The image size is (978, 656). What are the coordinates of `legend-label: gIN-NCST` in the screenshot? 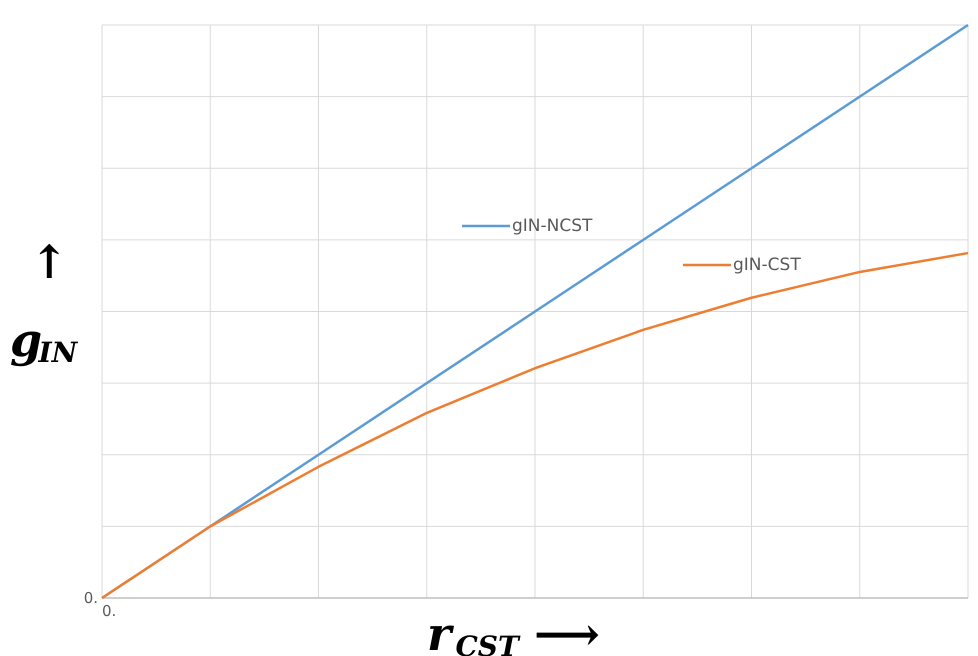 It's located at (553, 226).